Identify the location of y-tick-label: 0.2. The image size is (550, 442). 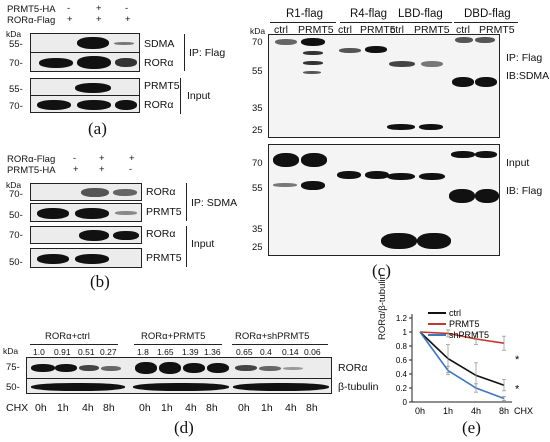
(402, 388).